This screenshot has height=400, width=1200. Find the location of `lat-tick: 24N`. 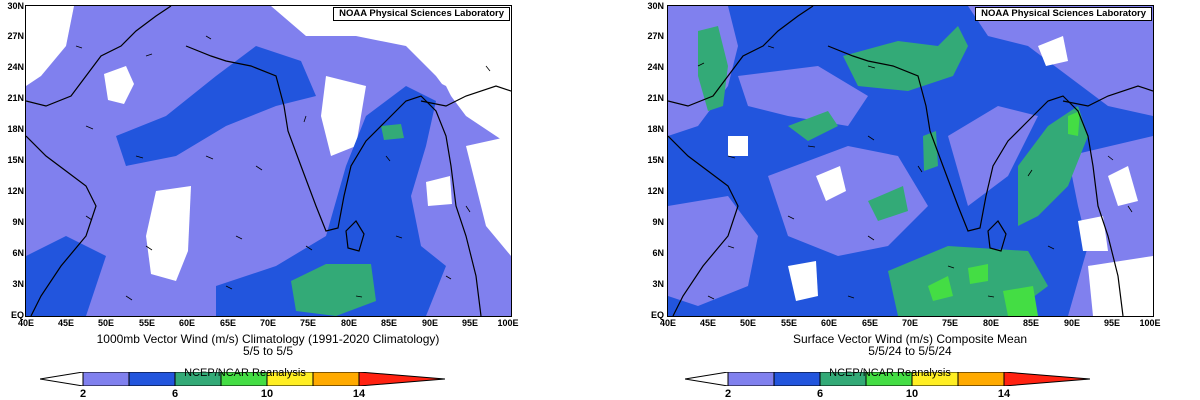

lat-tick: 24N is located at coordinates (15, 67).